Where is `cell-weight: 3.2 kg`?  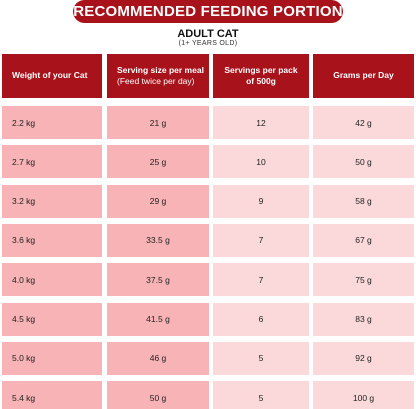 cell-weight: 3.2 kg is located at coordinates (52, 201).